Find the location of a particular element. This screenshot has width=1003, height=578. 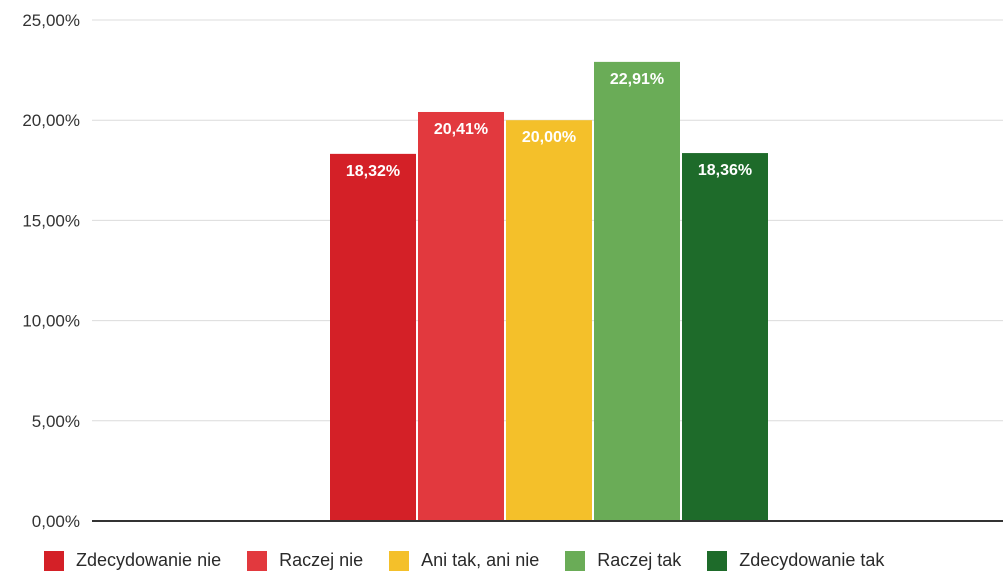

legend-label: Raczej nie is located at coordinates (321, 560).